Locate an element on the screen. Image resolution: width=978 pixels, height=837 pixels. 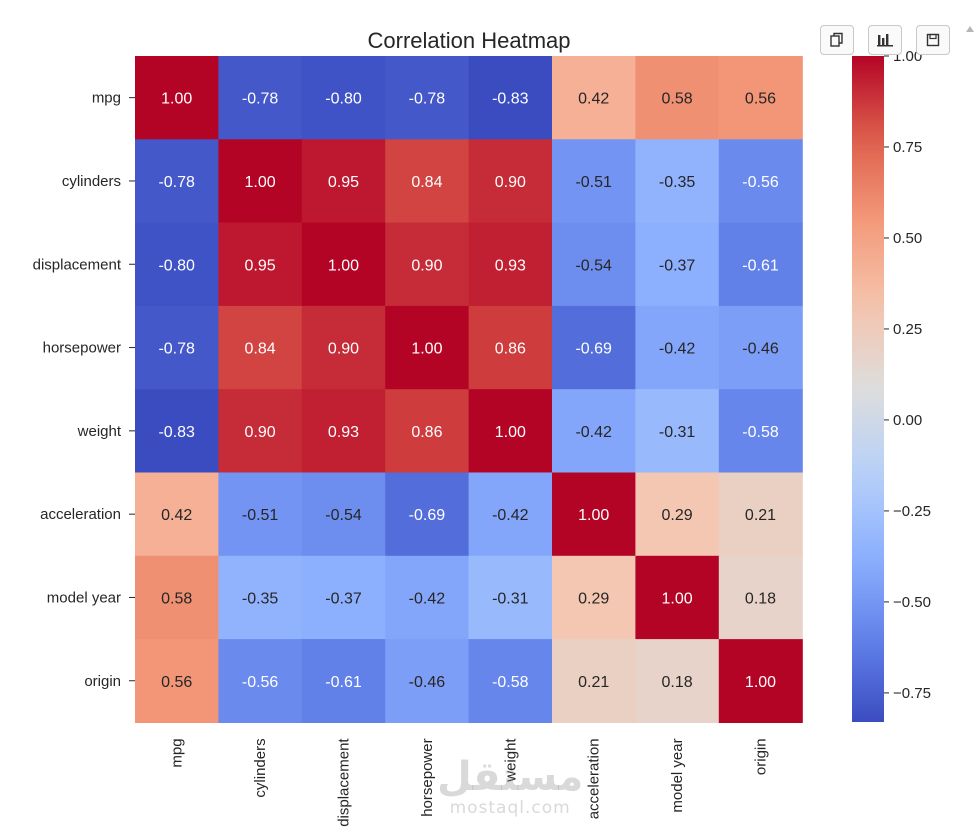
cell-value-label: -0.69 is located at coordinates (427, 515).